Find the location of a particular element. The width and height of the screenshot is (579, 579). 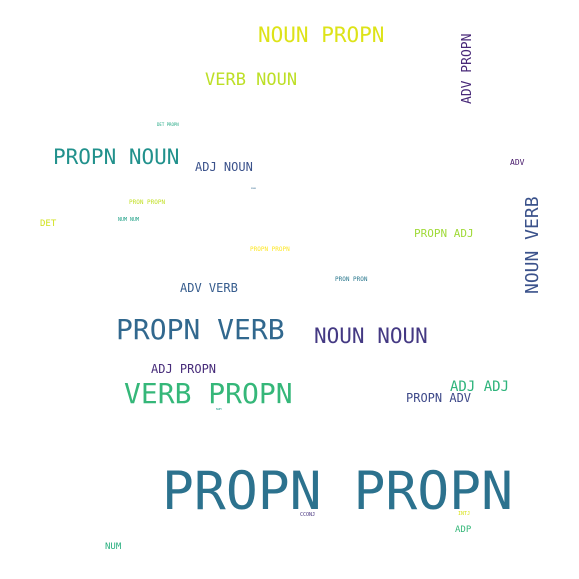

word-propn-propn-small: PROPN PROPN is located at coordinates (270, 249).